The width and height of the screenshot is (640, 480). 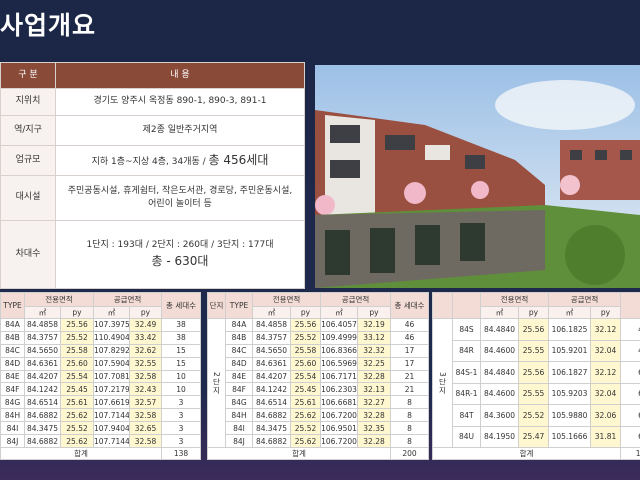 I want to click on header-cell, so click(x=442, y=305).